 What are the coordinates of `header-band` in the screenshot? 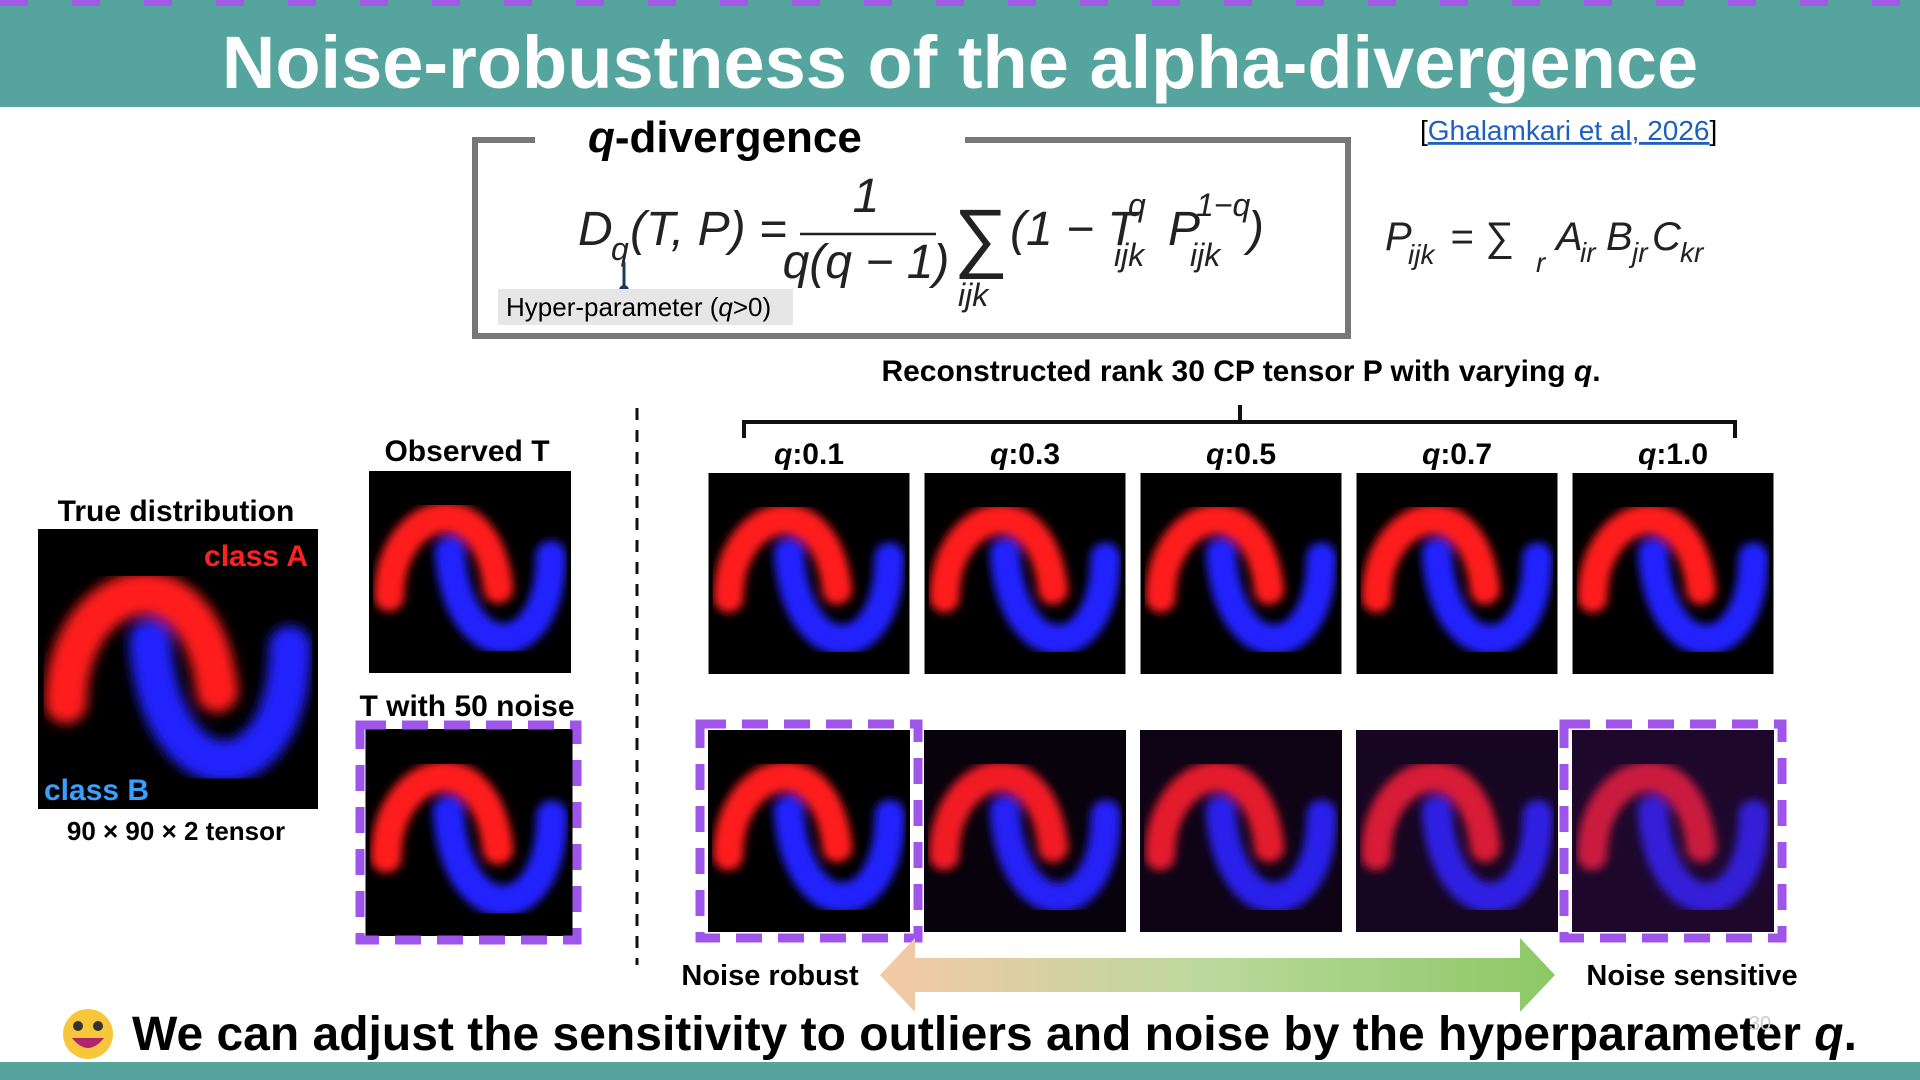 It's located at (960, 53).